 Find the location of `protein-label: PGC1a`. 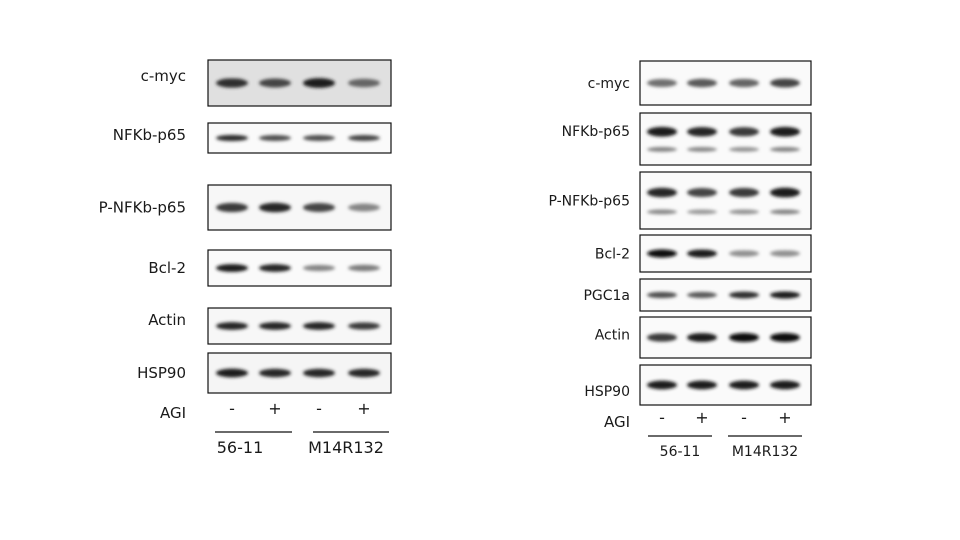

protein-label: PGC1a is located at coordinates (606, 296).